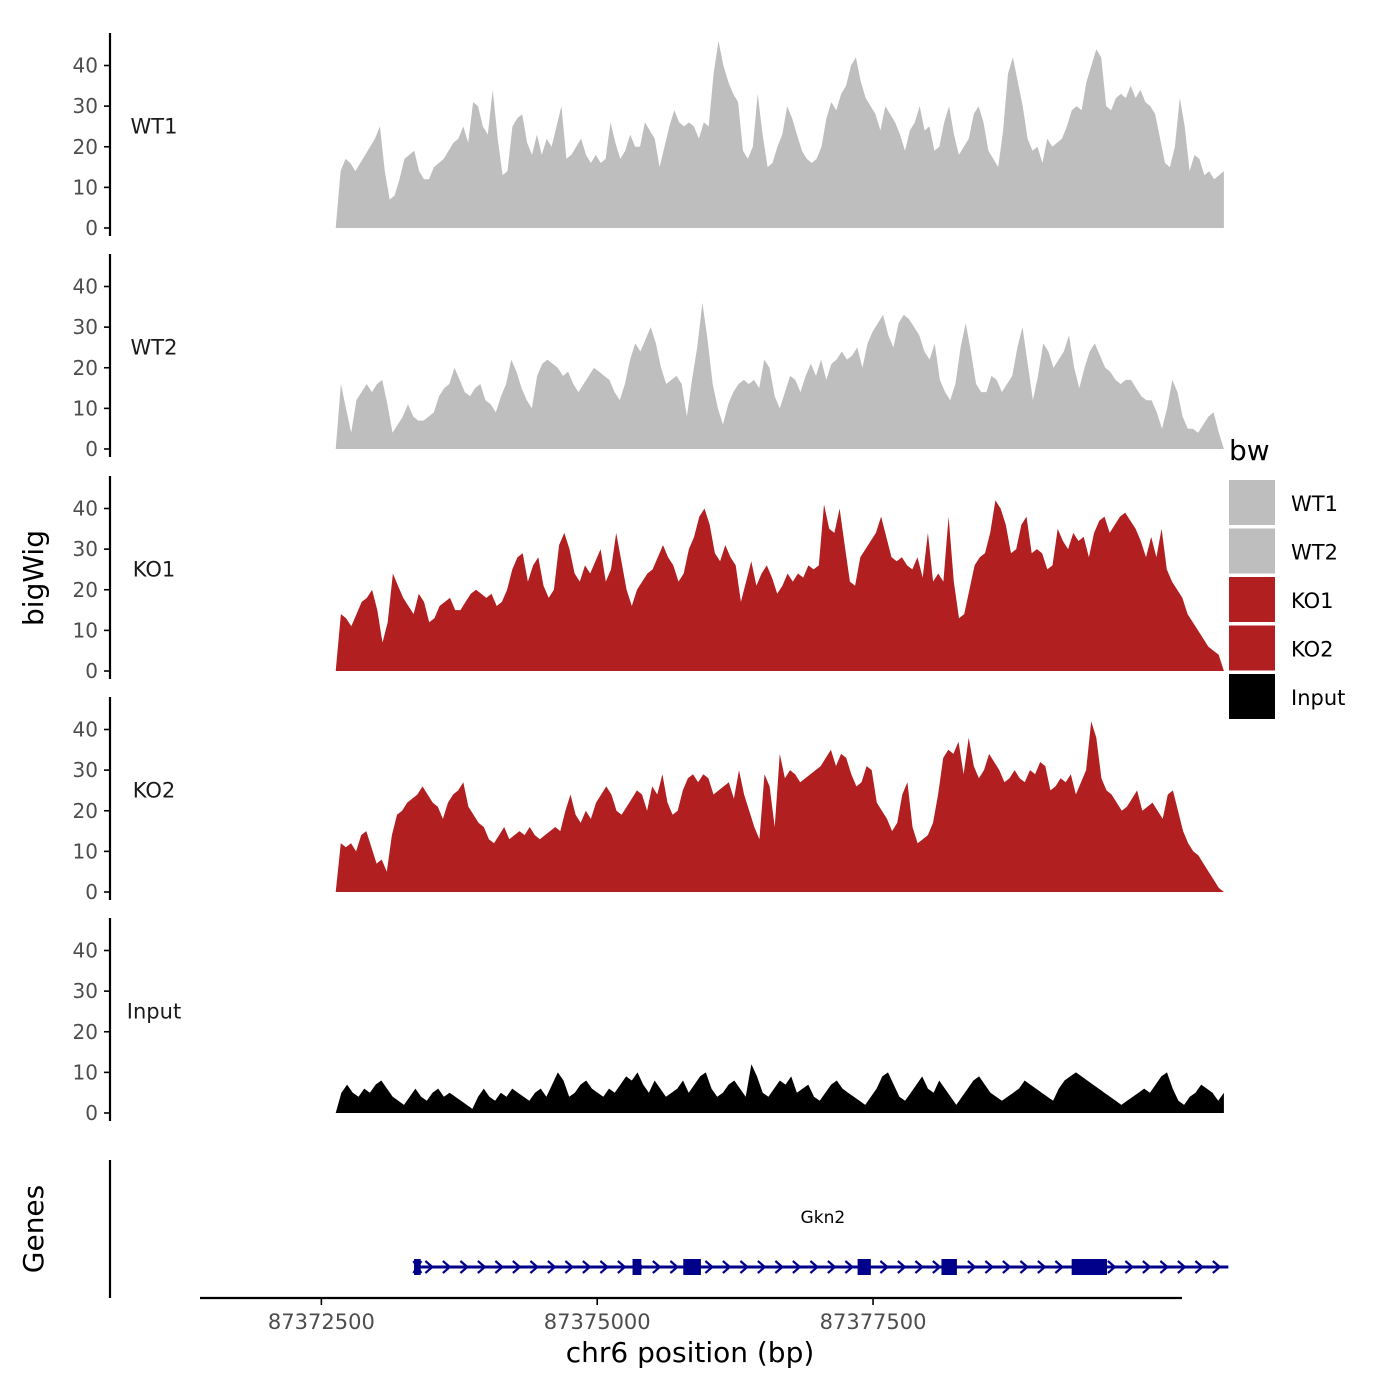 The image size is (1400, 1400). What do you see at coordinates (1312, 650) in the screenshot?
I see `legend-label: KO2` at bounding box center [1312, 650].